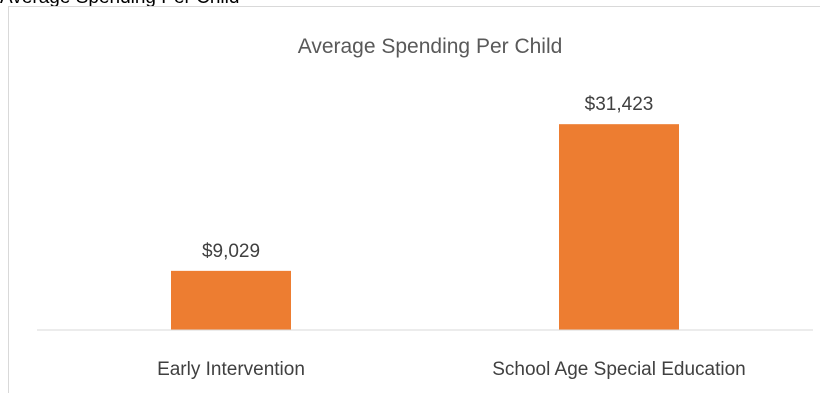 The height and width of the screenshot is (393, 821). What do you see at coordinates (619, 369) in the screenshot?
I see `x-tick-label-1: School Age Special Education` at bounding box center [619, 369].